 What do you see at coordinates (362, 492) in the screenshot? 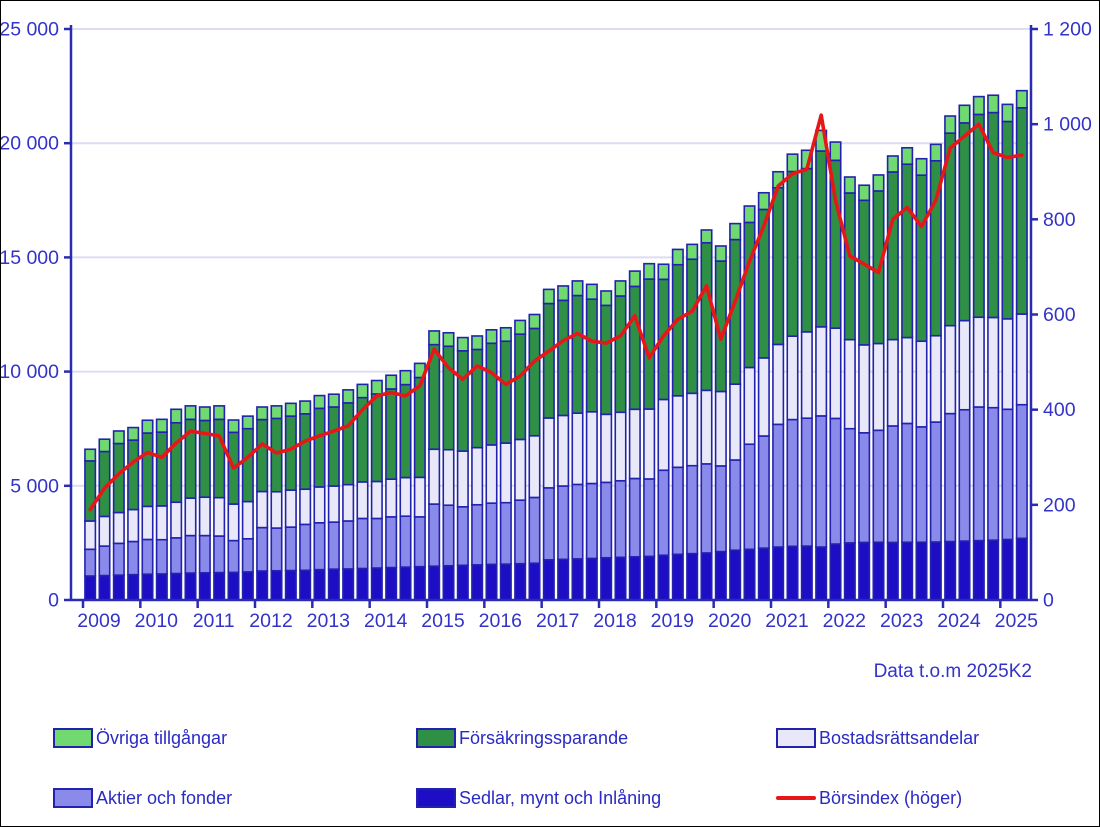
I see `stacked-bar-2013K4` at bounding box center [362, 492].